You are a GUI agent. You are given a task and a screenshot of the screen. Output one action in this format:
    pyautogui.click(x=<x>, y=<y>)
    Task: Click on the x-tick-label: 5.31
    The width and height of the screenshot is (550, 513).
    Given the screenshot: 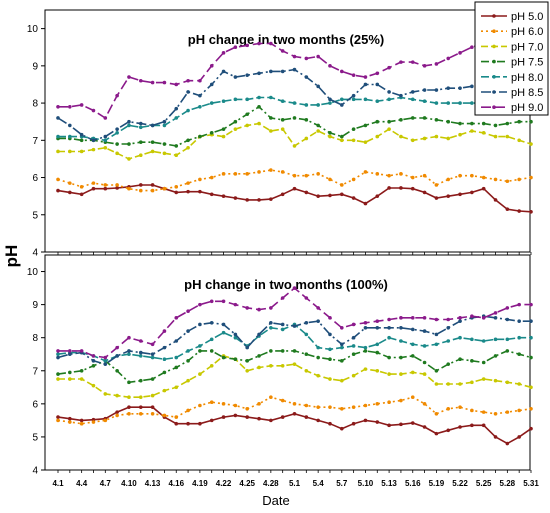 What is the action you would take?
    pyautogui.click(x=531, y=483)
    